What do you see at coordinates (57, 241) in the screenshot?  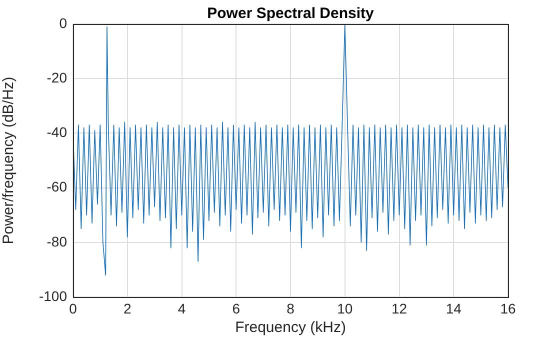 I see `y-tick-label: -80` at bounding box center [57, 241].